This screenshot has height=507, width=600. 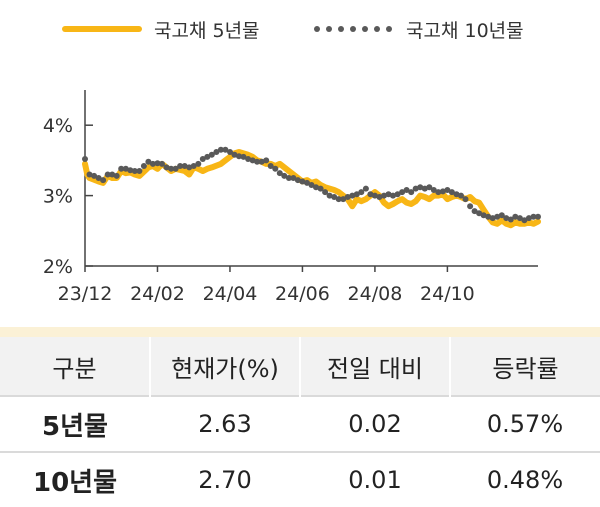 What do you see at coordinates (302, 294) in the screenshot?
I see `x-tick-label: 24/06` at bounding box center [302, 294].